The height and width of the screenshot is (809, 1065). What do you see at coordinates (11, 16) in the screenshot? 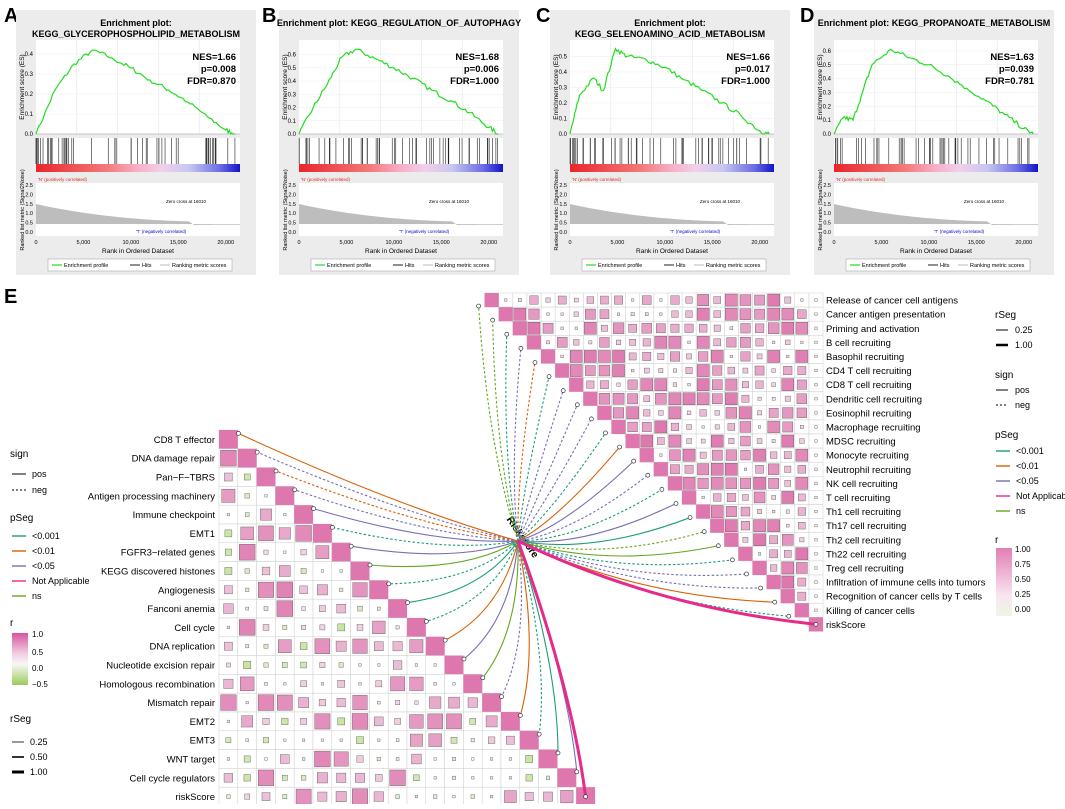
I see `panel-letter-a: A` at bounding box center [11, 16].